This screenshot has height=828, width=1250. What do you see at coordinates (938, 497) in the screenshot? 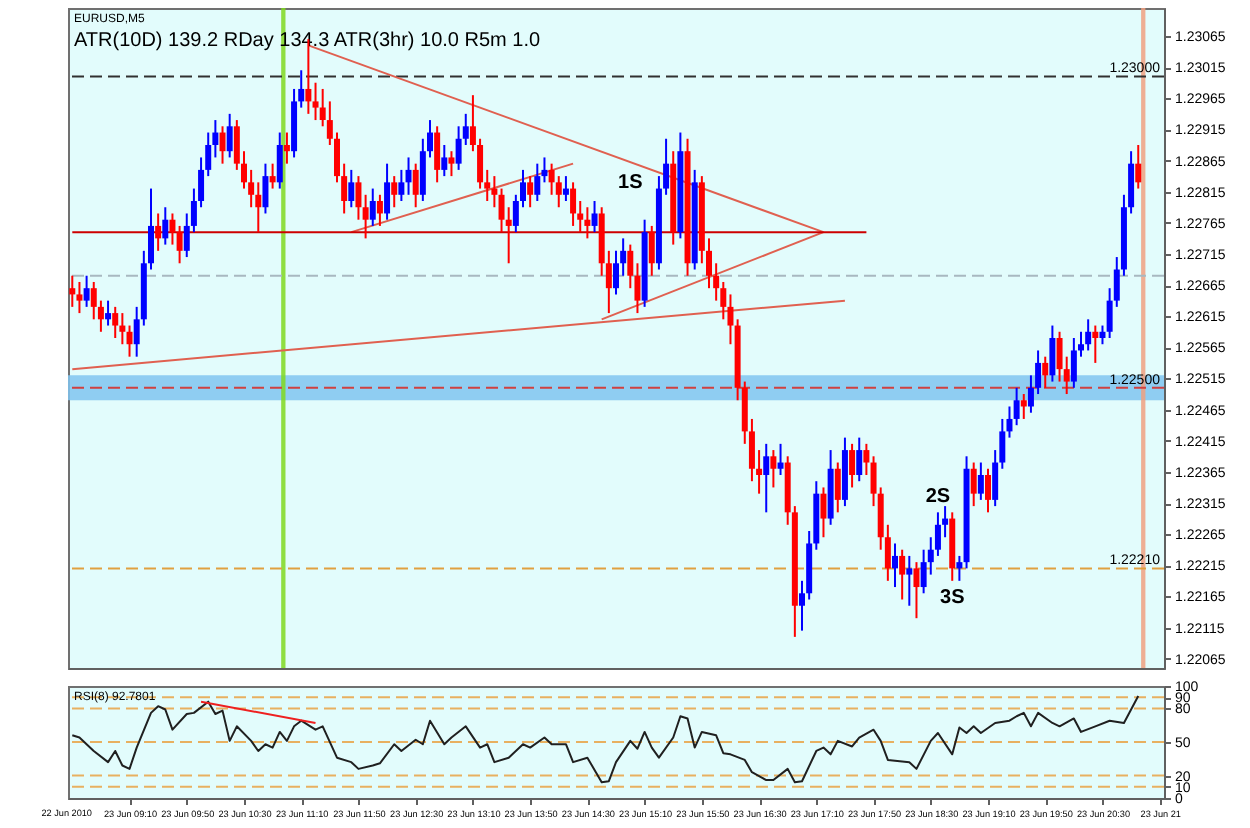
I see `annotation: 2S` at bounding box center [938, 497].